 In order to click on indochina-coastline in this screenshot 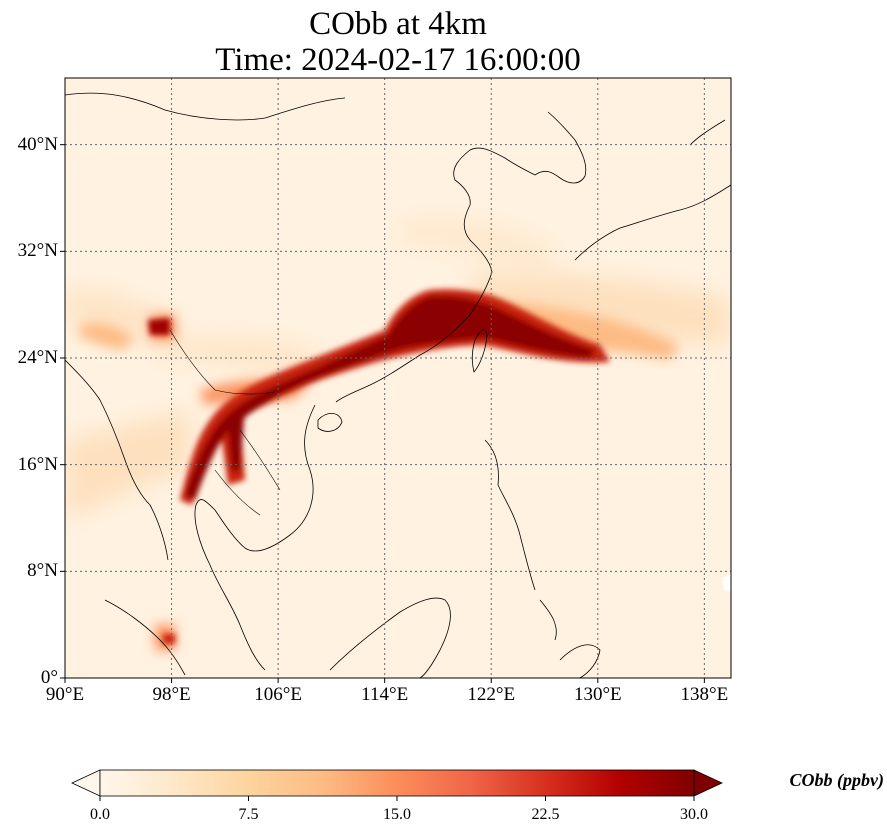, I will do `click(255, 537)`.